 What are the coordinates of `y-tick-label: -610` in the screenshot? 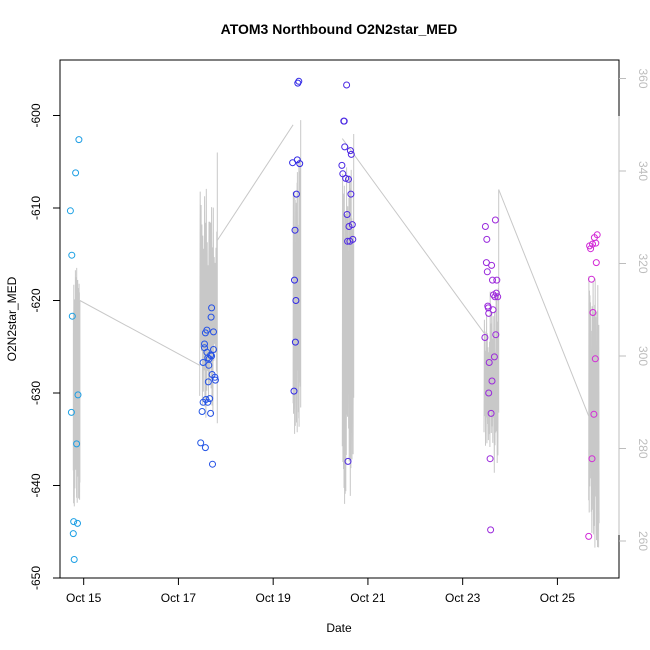 It's located at (36, 208).